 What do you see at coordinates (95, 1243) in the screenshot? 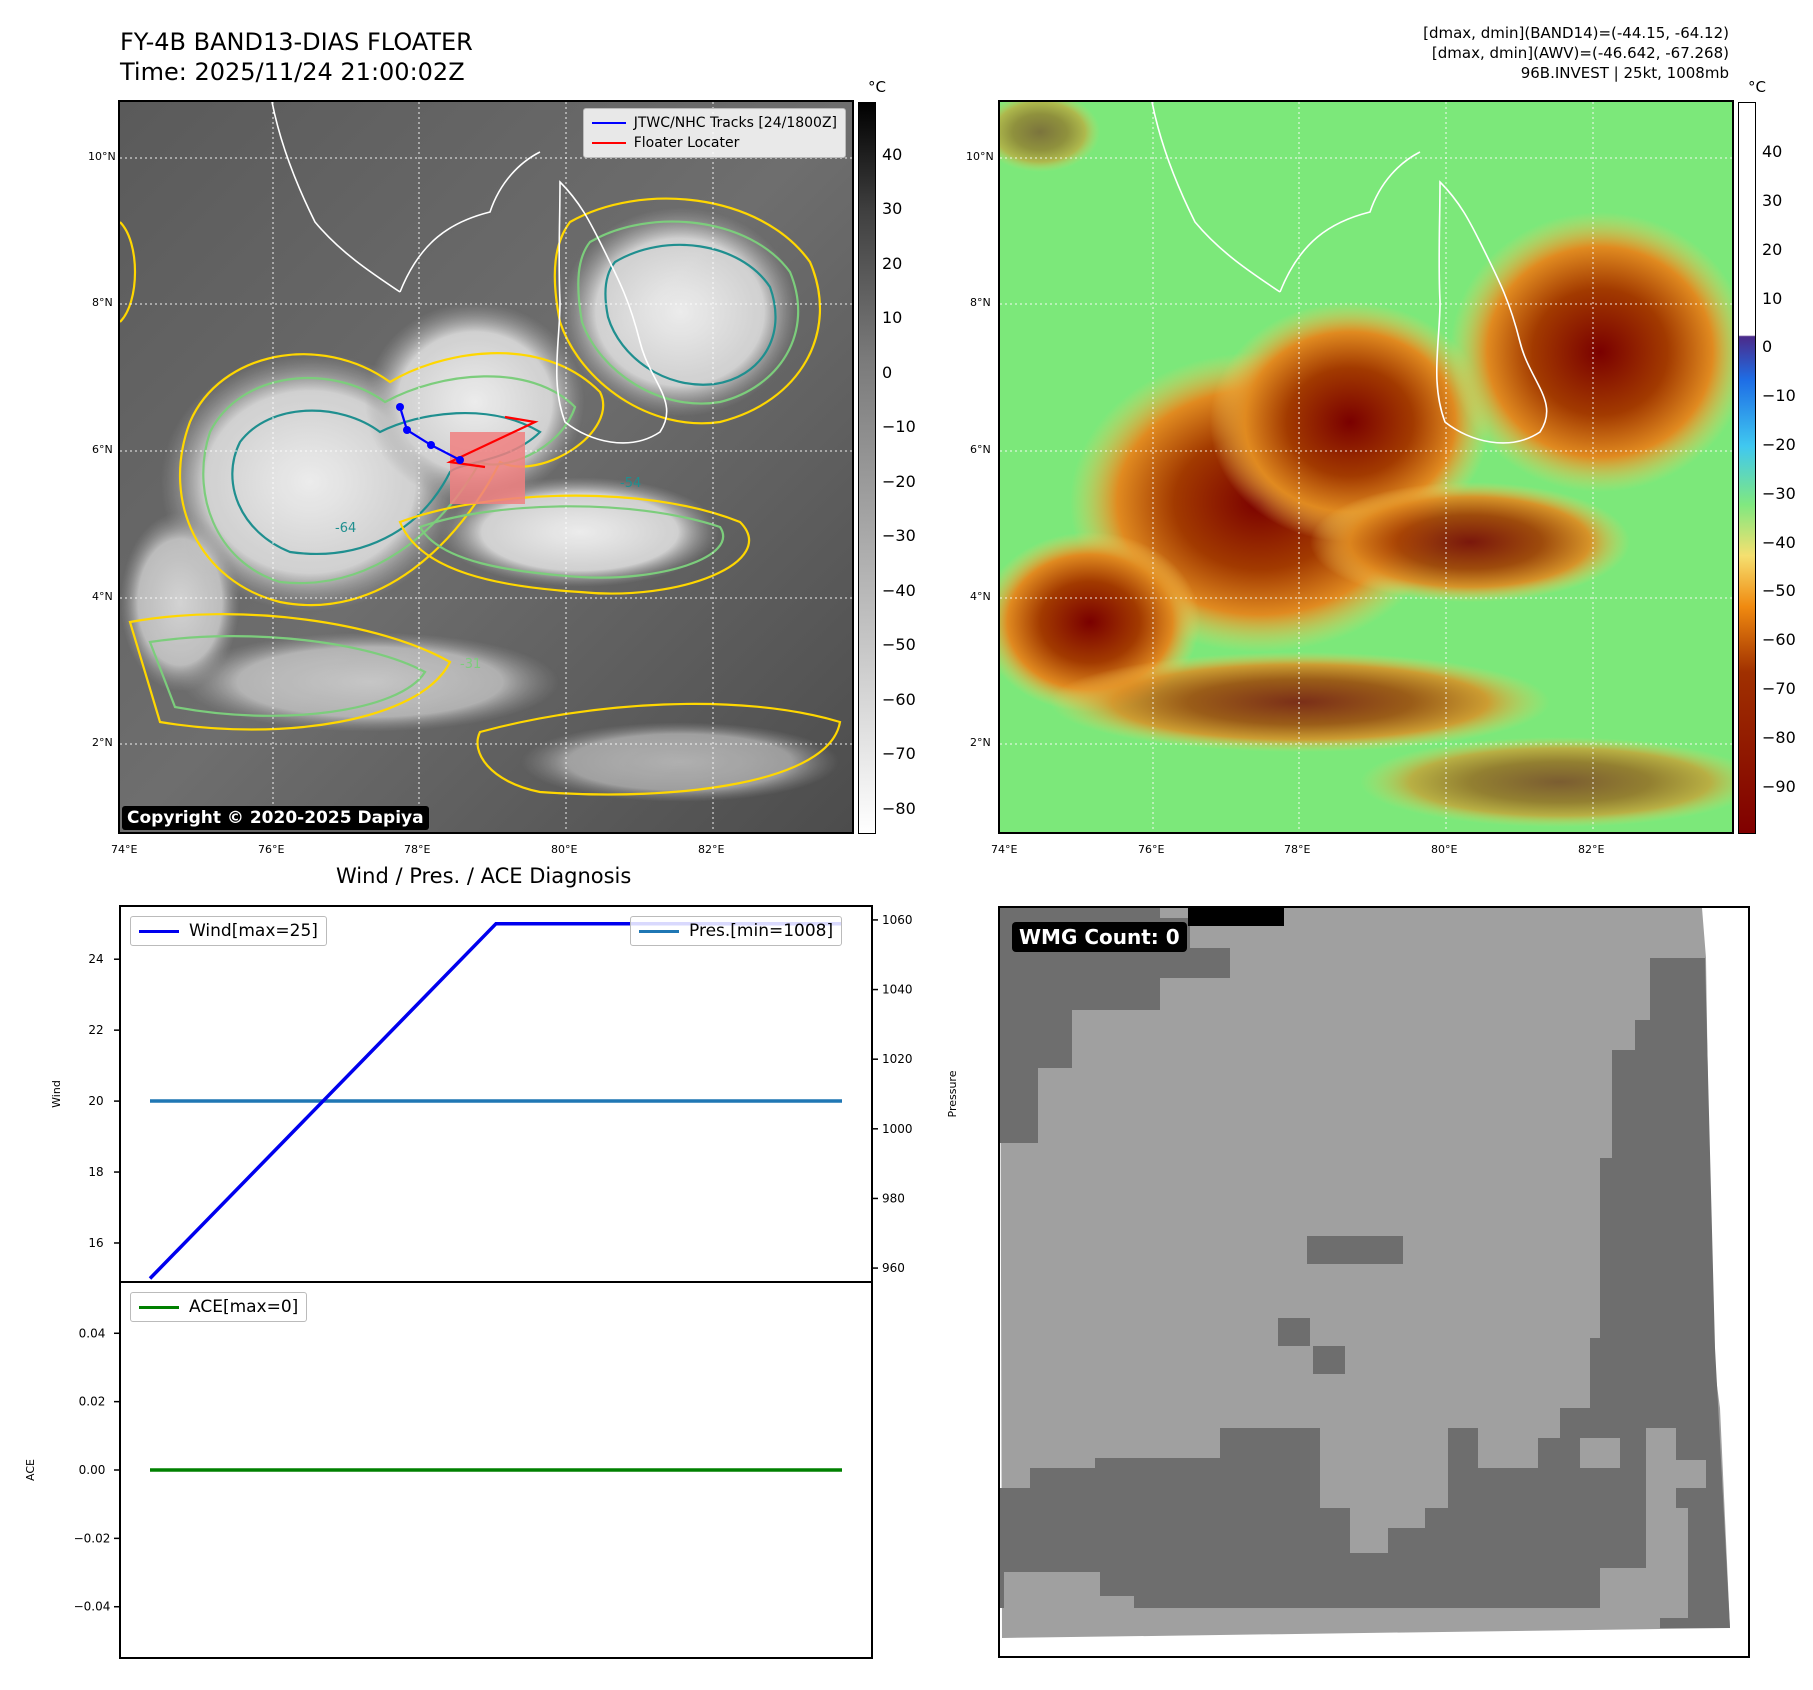
I see `wind-tick-label: 16` at bounding box center [95, 1243].